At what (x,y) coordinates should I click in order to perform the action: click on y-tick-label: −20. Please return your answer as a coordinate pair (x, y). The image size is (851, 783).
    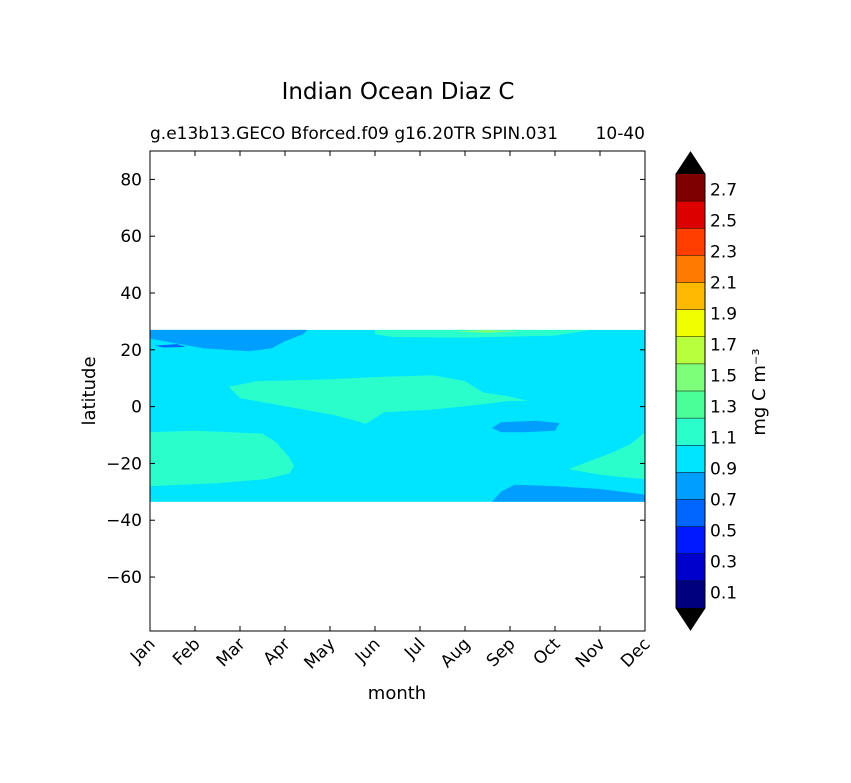
    Looking at the image, I should click on (124, 464).